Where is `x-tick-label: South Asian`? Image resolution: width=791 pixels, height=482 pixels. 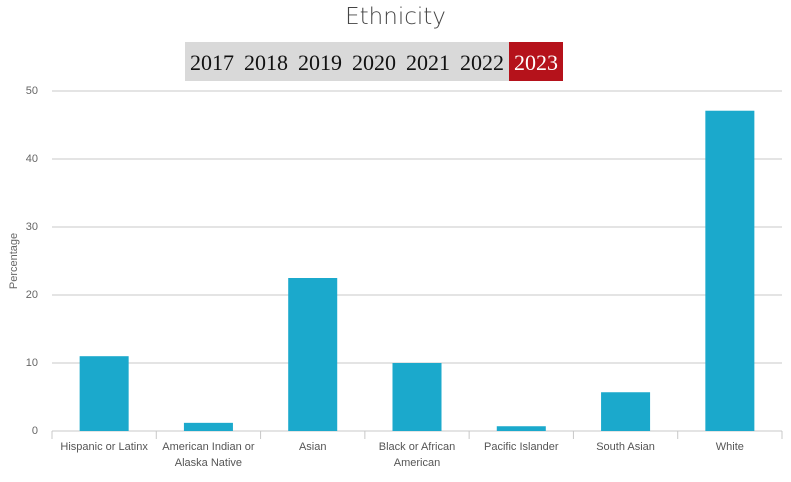 x-tick-label: South Asian is located at coordinates (625, 447).